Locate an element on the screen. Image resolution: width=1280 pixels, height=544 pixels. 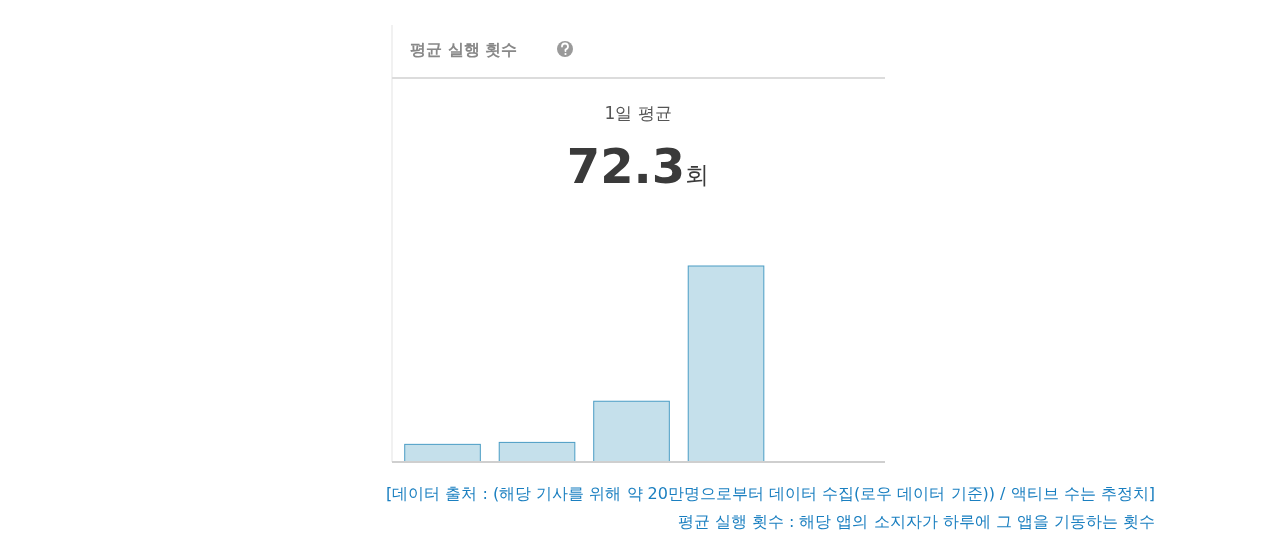
text: 1일 평균 is located at coordinates (638, 113).